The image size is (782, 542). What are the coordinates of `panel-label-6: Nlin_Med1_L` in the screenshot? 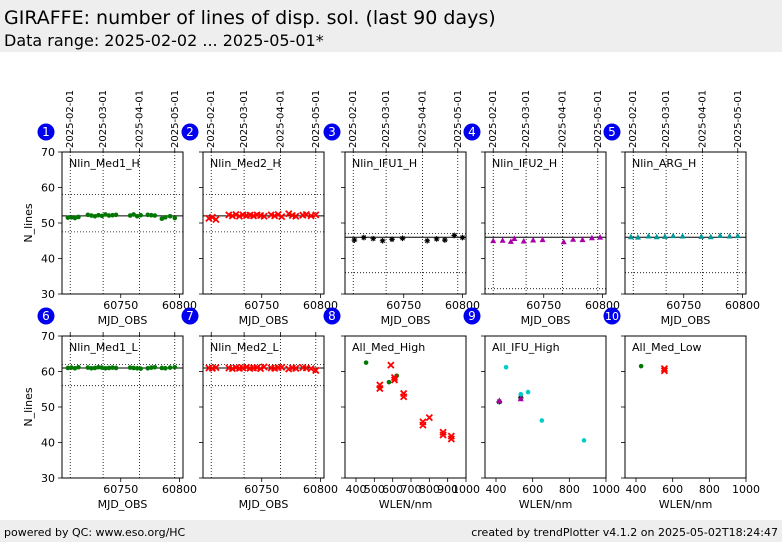 It's located at (104, 347).